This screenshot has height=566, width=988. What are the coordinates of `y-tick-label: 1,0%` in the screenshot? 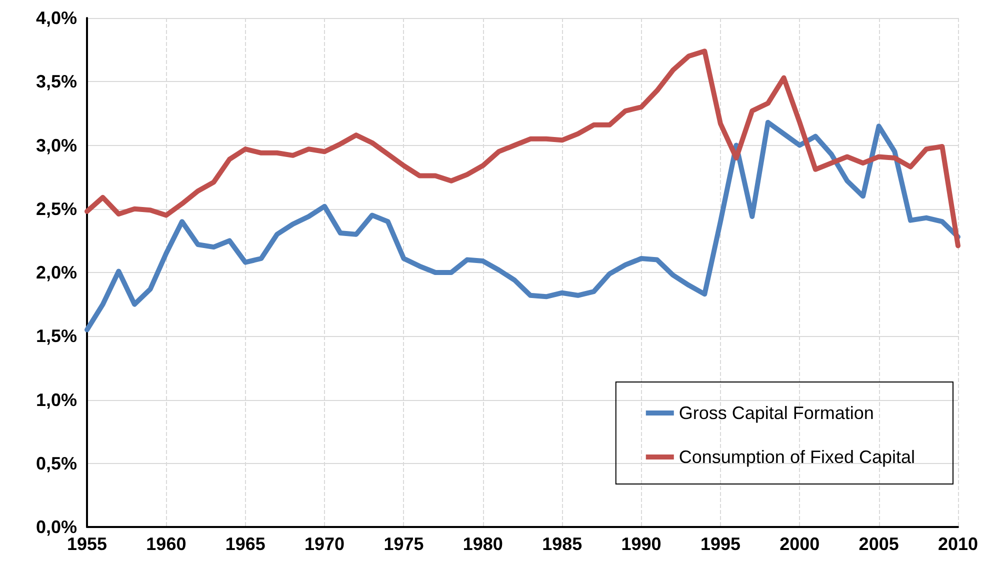 It's located at (56, 400).